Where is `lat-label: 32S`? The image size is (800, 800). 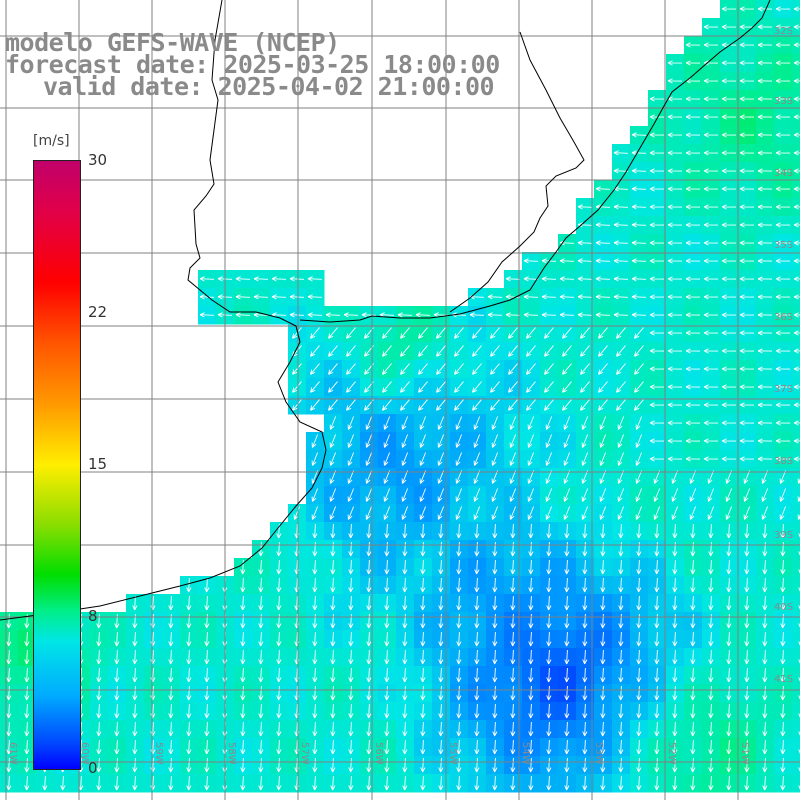
lat-label: 32S is located at coordinates (784, 31).